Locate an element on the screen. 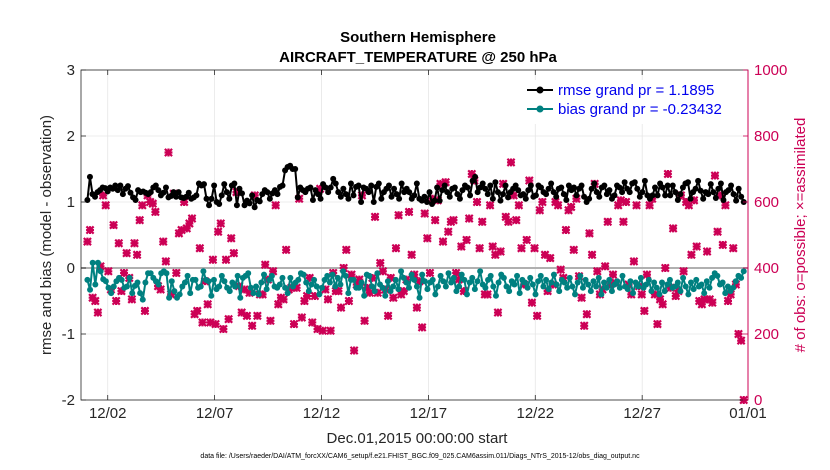 Image resolution: width=830 pixels, height=470 pixels. y2-tick-label: 800 is located at coordinates (766, 136).